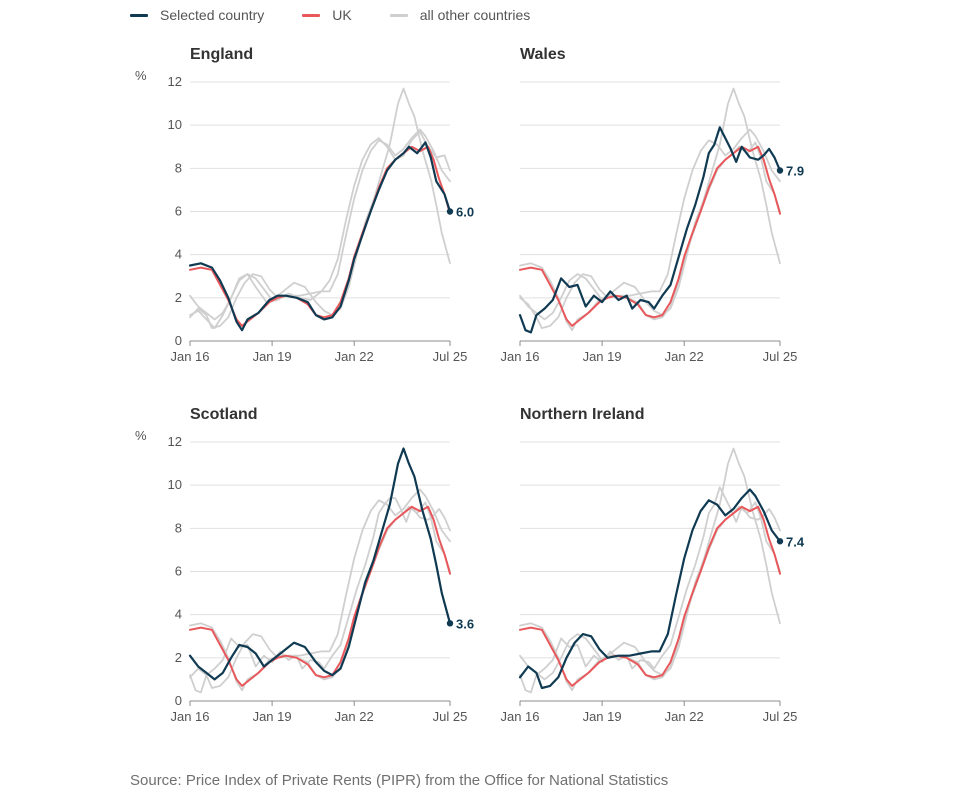 Image resolution: width=960 pixels, height=812 pixels. I want to click on legend-swatch-others, so click(398, 15).